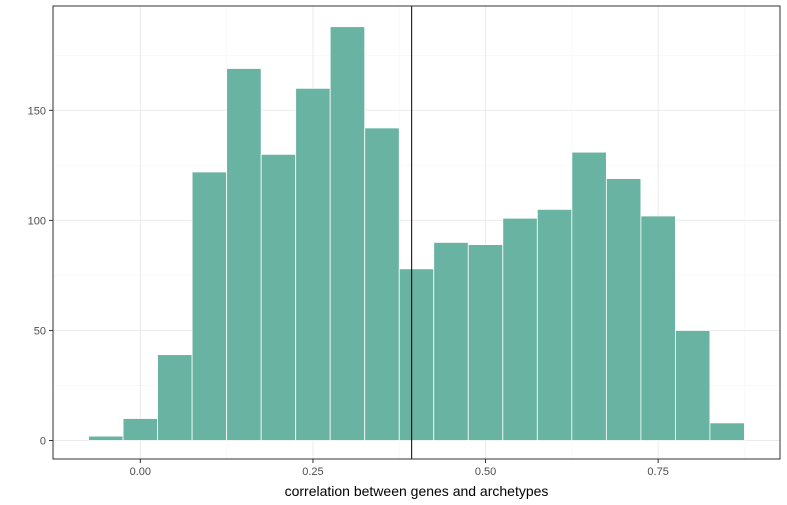 The height and width of the screenshot is (505, 787). Describe the element at coordinates (417, 491) in the screenshot. I see `x-axis-title: correlation between genes and archetypes` at that location.